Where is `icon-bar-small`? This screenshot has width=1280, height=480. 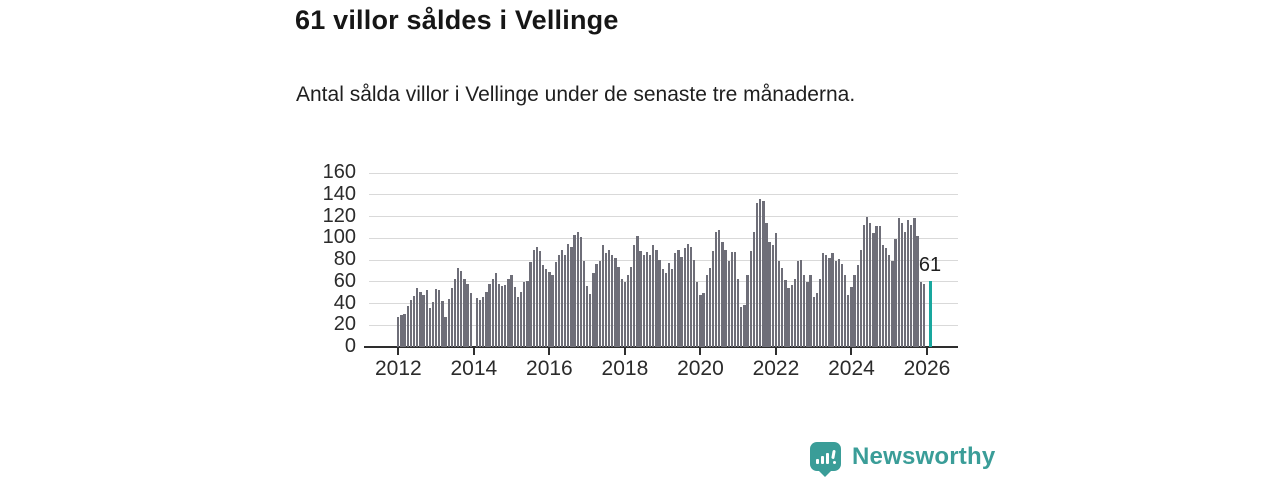
icon-bar-small is located at coordinates (817, 461).